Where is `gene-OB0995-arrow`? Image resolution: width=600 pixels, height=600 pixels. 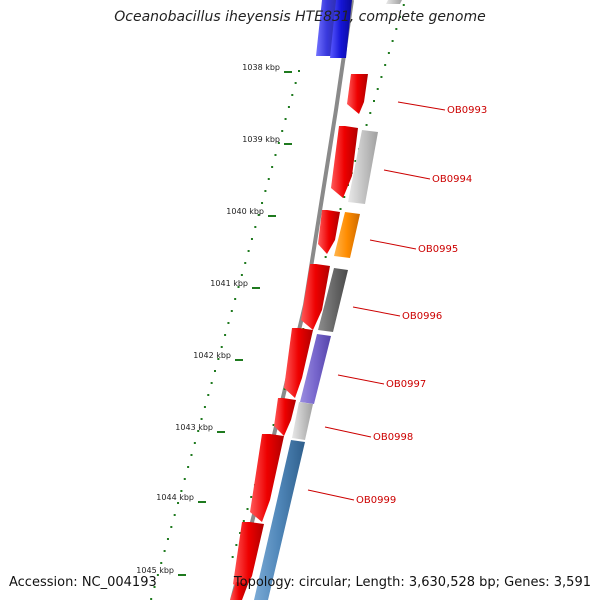
gene-OB0995-arrow is located at coordinates (329, 232).